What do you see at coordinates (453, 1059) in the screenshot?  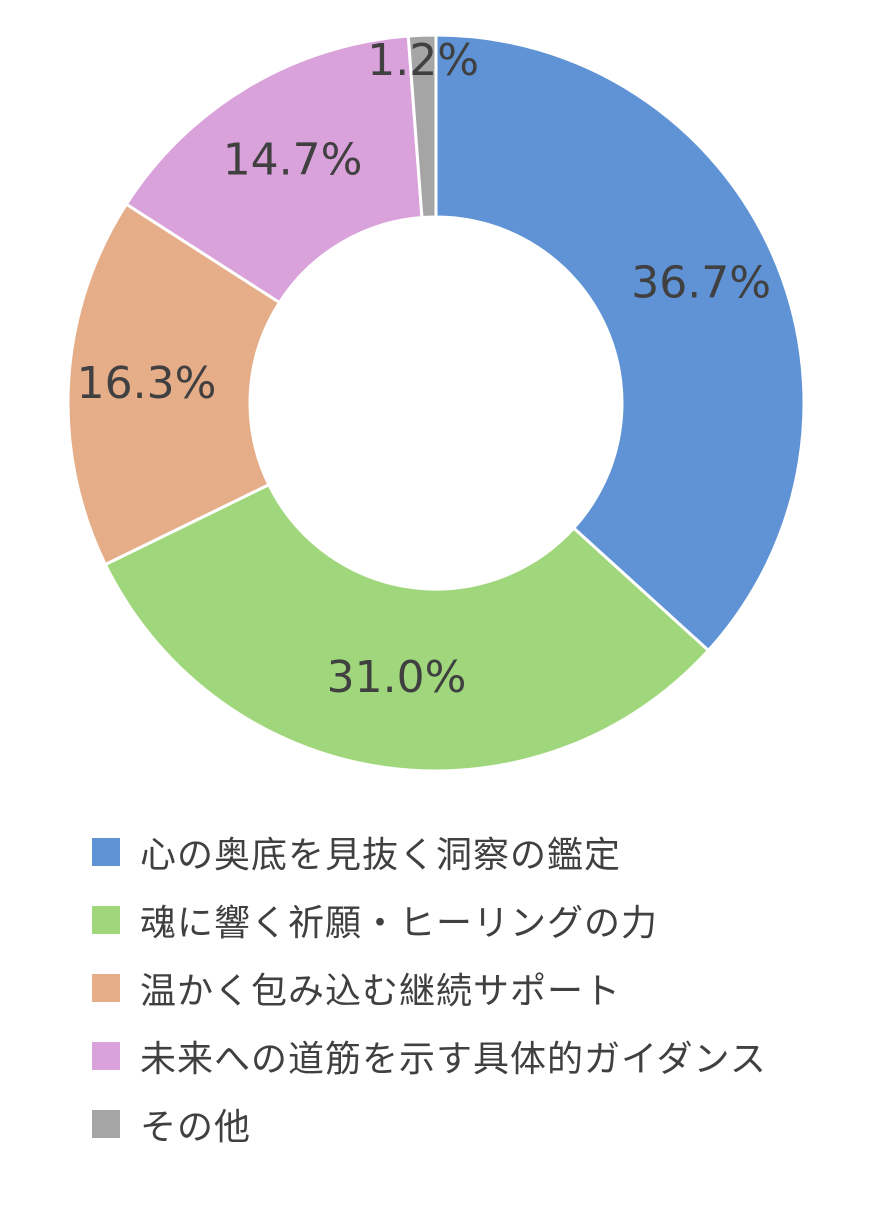 I see `legend-label: 未来への道筋を示す具体的ガイダンス` at bounding box center [453, 1059].